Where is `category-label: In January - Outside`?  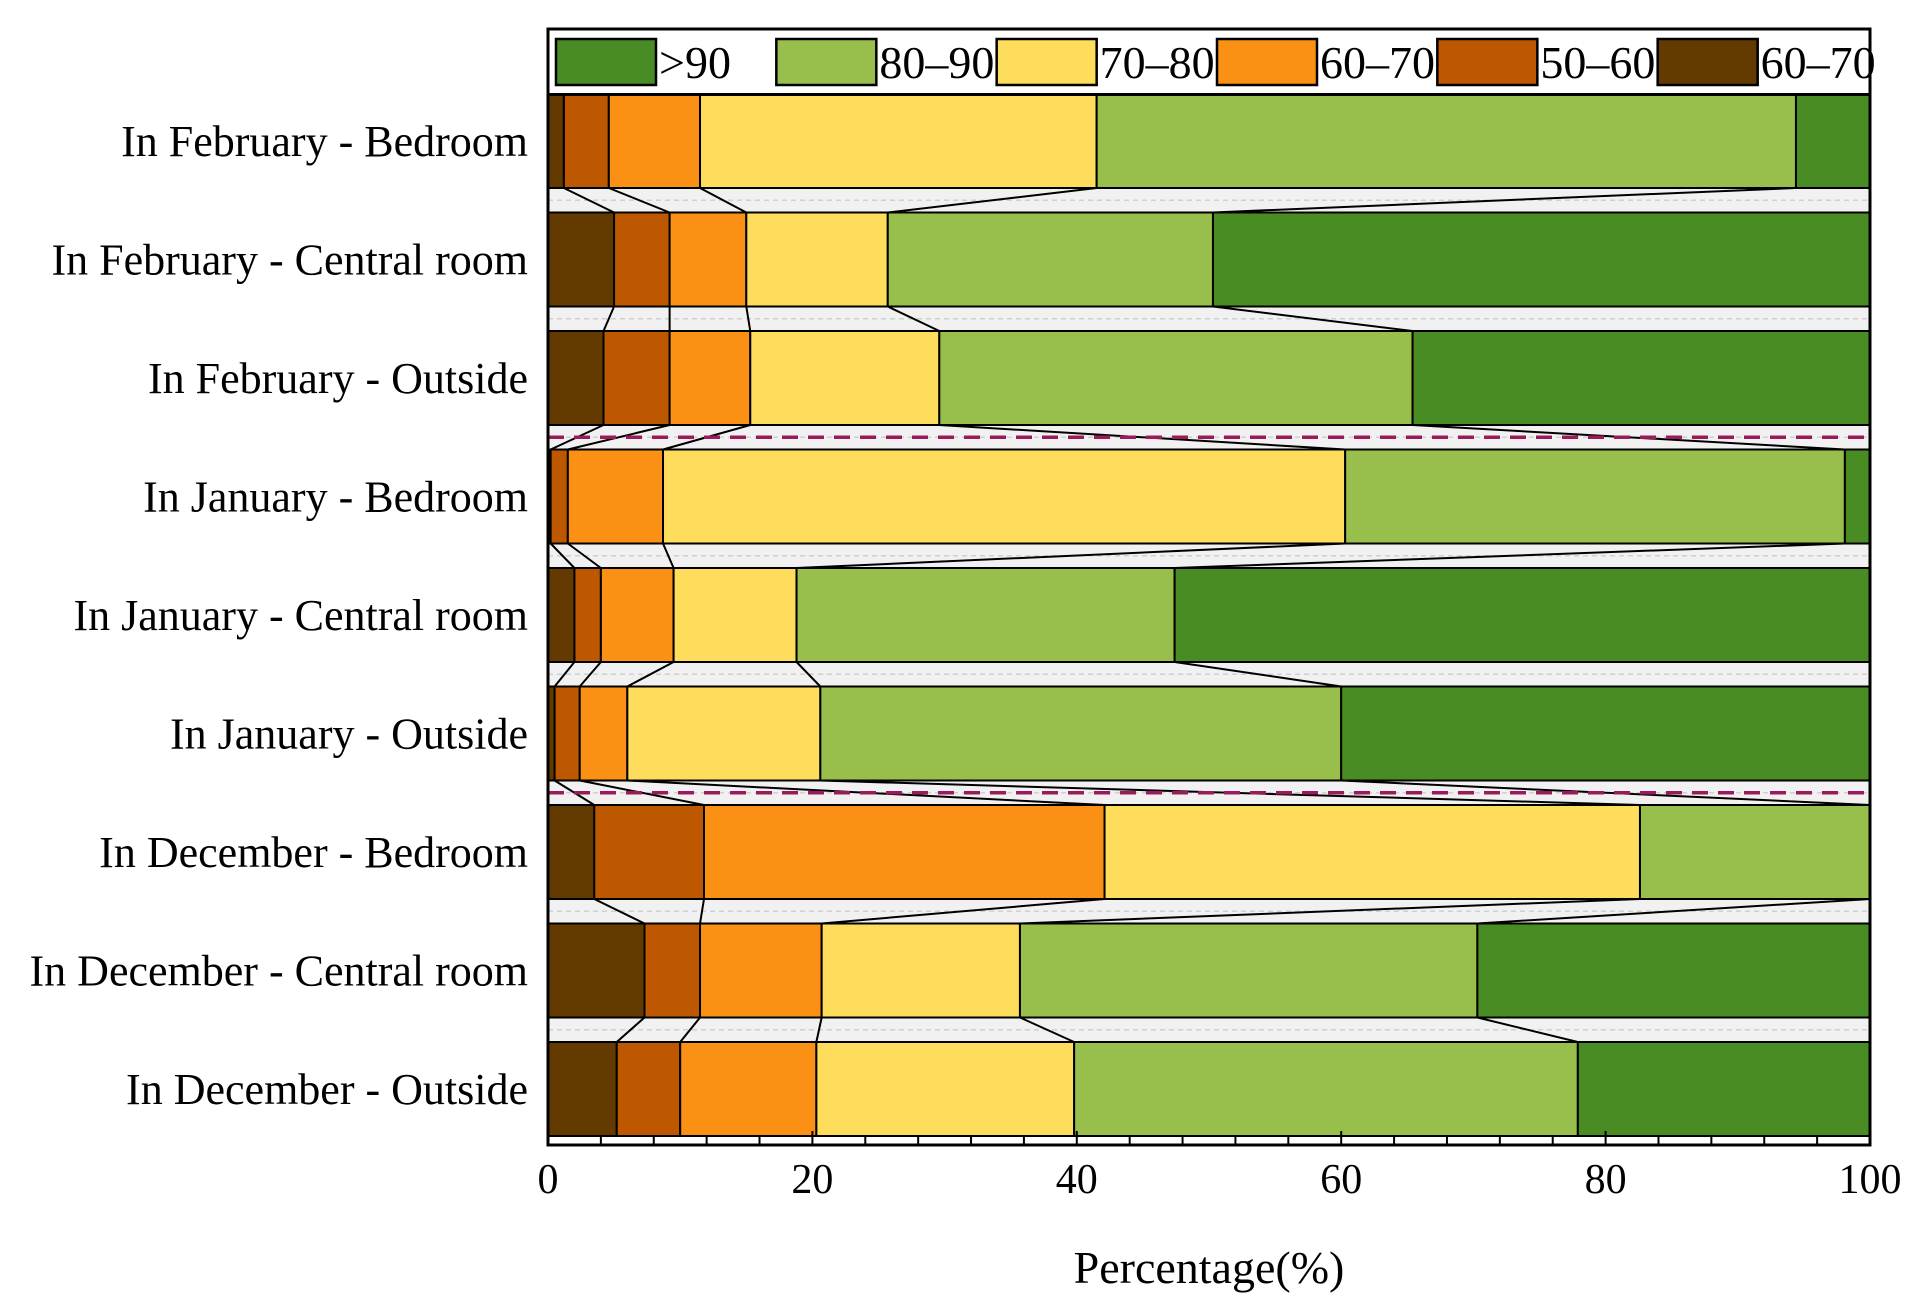
category-label: In January - Outside is located at coordinates (349, 734).